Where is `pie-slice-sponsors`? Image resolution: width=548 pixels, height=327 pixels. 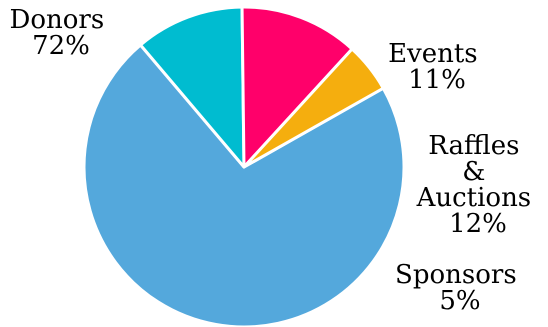
pie-slice-sponsors is located at coordinates (313, 108).